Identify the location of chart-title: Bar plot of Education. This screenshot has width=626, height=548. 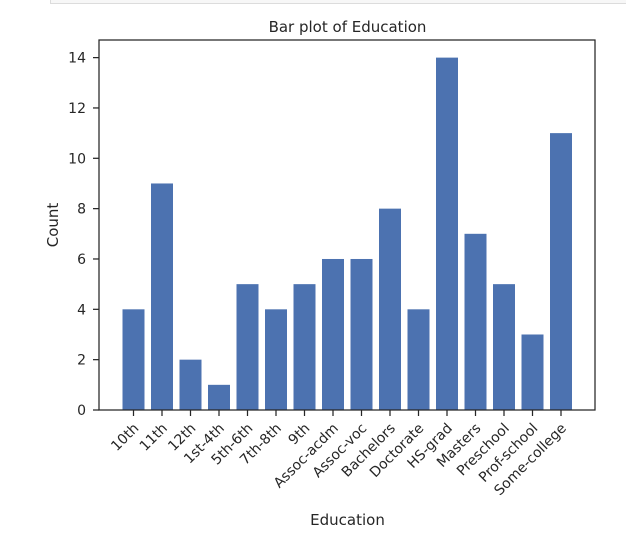
(348, 27).